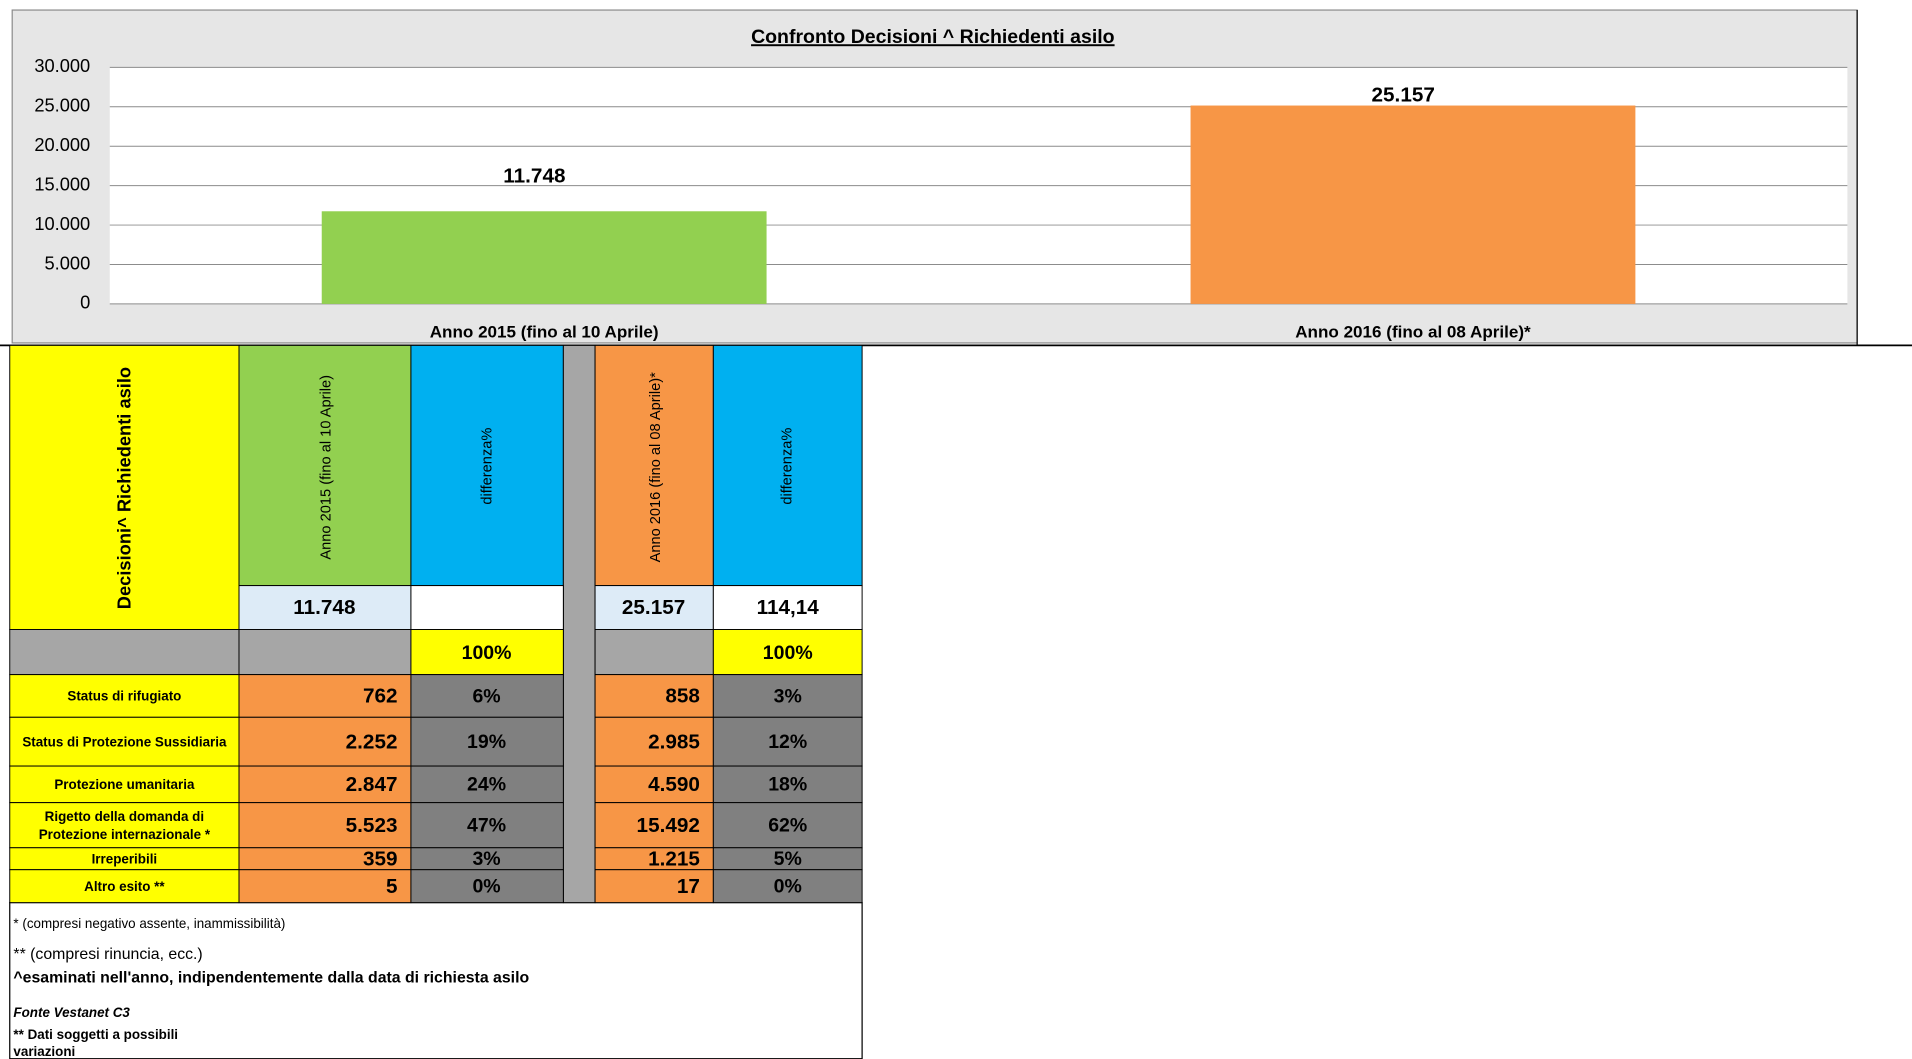 Image resolution: width=1912 pixels, height=1059 pixels. Describe the element at coordinates (124, 816) in the screenshot. I see `row-label: Rigetto della domanda di` at that location.